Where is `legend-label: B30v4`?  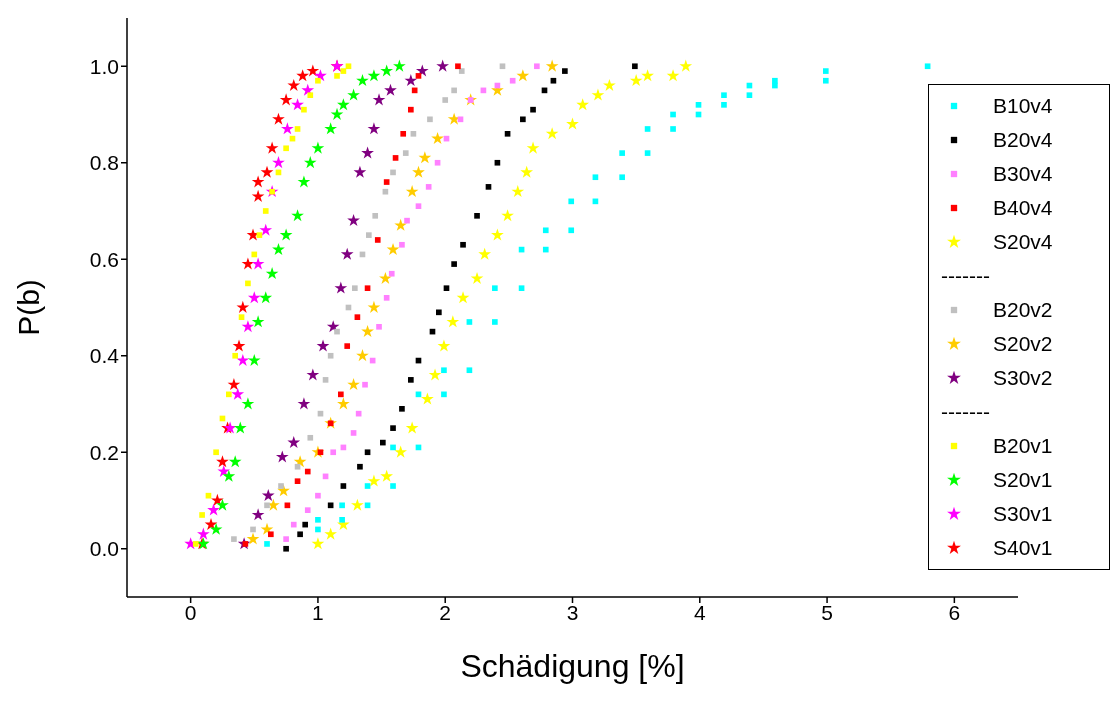 legend-label: B30v4 is located at coordinates (1023, 174).